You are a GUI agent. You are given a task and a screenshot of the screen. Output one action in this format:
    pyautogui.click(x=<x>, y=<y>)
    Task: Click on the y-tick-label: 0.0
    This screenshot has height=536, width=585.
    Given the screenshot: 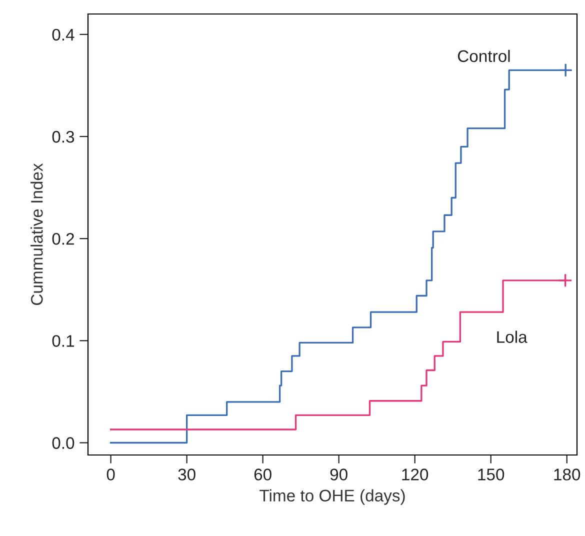 What is the action you would take?
    pyautogui.click(x=63, y=443)
    